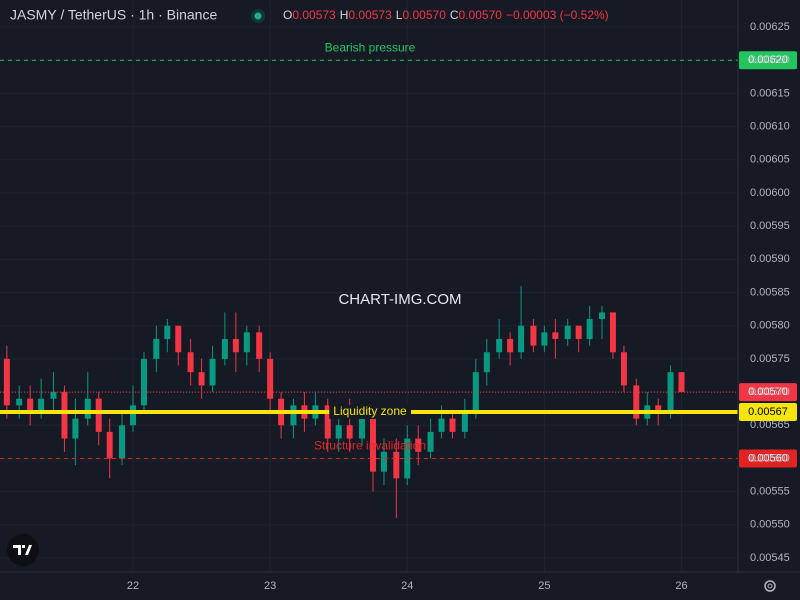 The image size is (800, 600). I want to click on last-price-label: 0.00570, so click(768, 392).